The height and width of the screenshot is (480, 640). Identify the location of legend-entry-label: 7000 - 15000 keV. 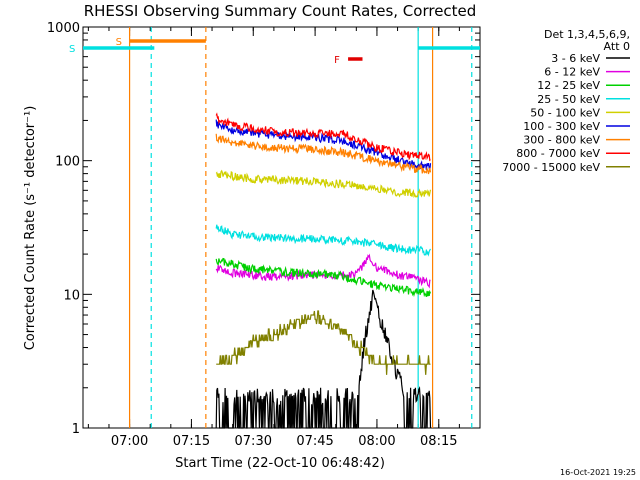
(551, 167).